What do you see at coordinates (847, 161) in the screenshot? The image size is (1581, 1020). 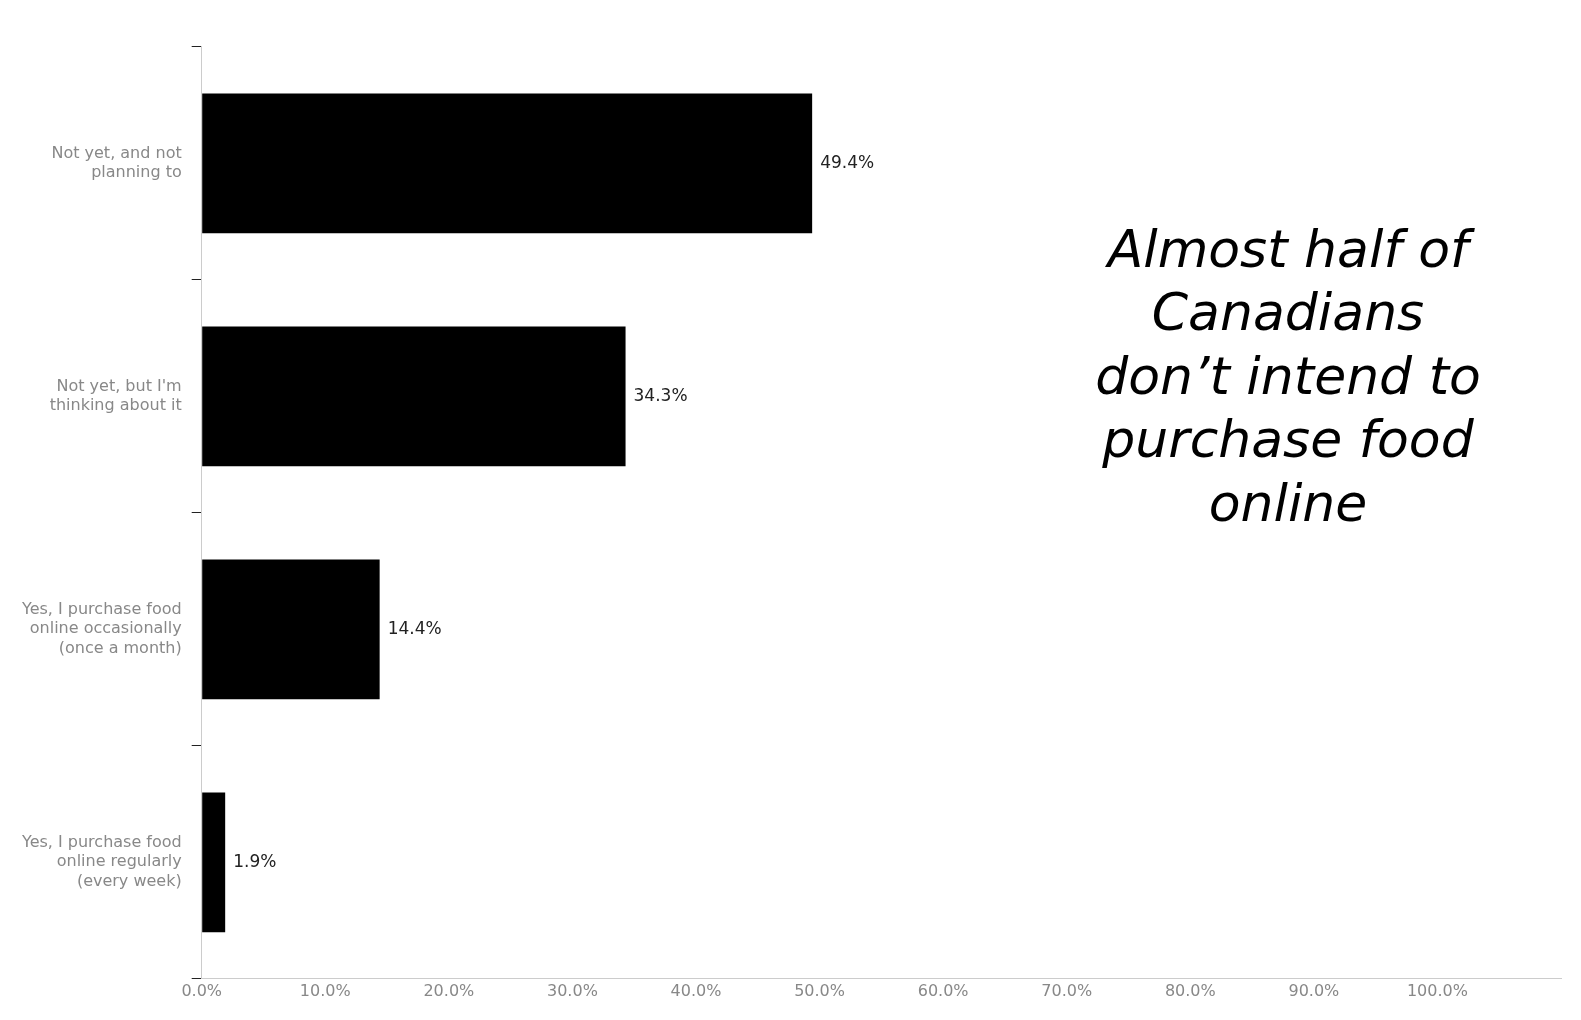 I see `data-label: 49.4%` at bounding box center [847, 161].